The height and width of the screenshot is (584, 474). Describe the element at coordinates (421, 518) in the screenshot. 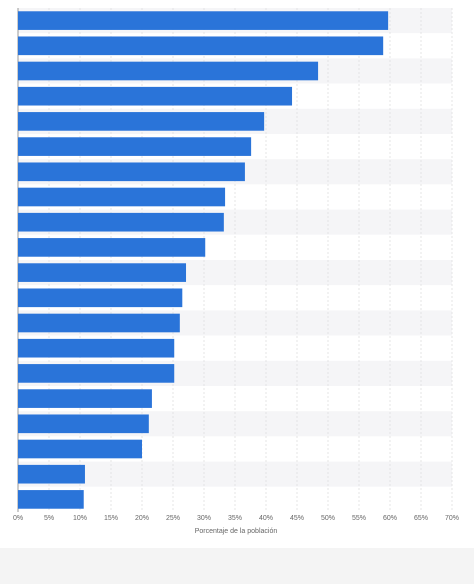

I see `x-tick-label: 65%` at that location.